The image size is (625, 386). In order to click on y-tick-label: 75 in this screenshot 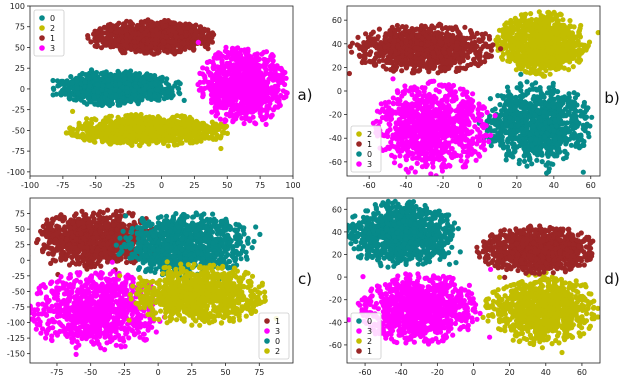, I will do `click(20, 27)`.